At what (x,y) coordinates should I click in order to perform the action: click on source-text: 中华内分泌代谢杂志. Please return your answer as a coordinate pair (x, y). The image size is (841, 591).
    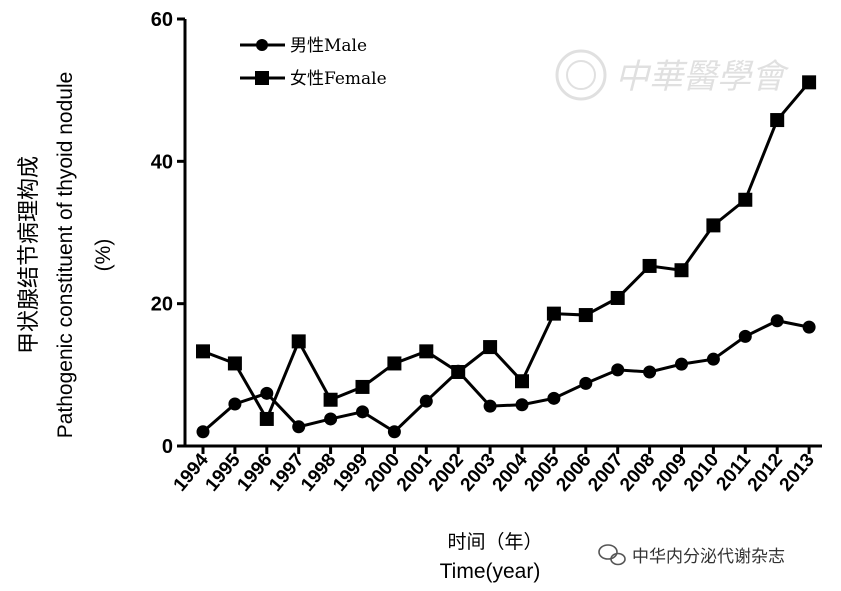
    Looking at the image, I should click on (708, 557).